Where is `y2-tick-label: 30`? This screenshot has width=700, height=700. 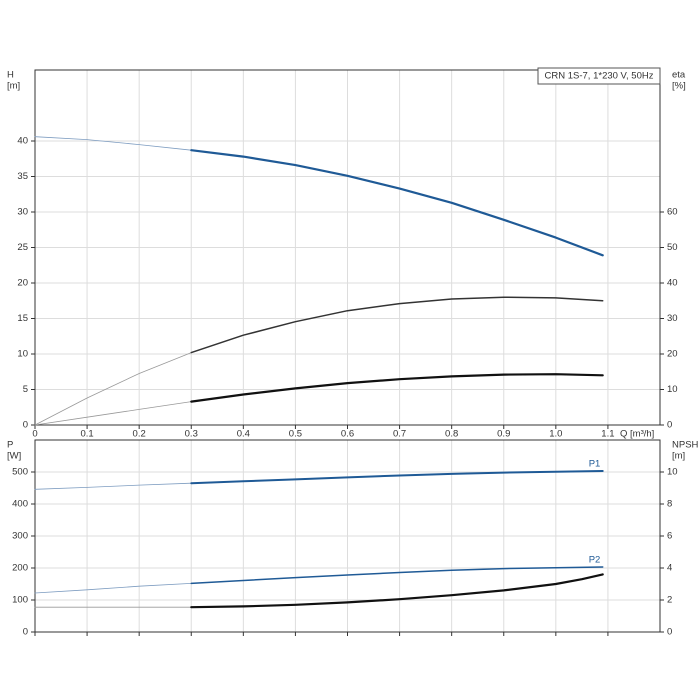 y2-tick-label: 30 is located at coordinates (672, 318).